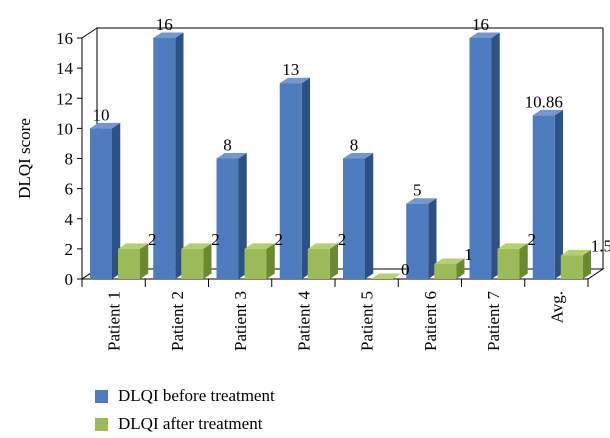 The width and height of the screenshot is (610, 438). What do you see at coordinates (240, 321) in the screenshot?
I see `x-tick-label: Patient 3` at bounding box center [240, 321].